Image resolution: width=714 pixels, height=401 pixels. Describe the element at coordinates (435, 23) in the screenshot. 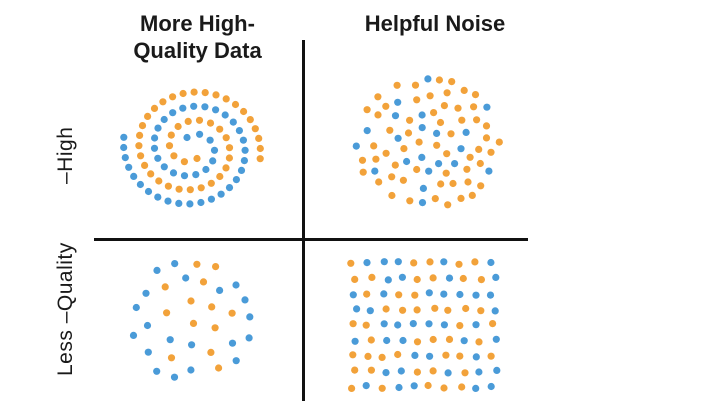

I see `title-helpful-noise: Helpful Noise` at that location.